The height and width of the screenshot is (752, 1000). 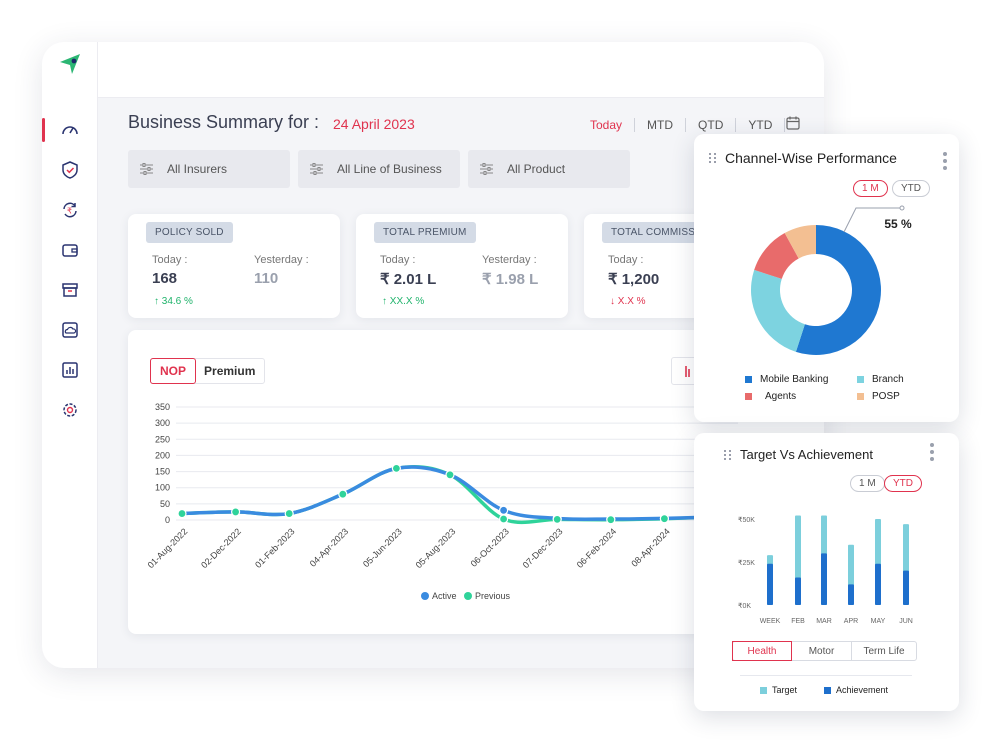 I want to click on x-tick-label: 06-Feb-2024, so click(x=597, y=548).